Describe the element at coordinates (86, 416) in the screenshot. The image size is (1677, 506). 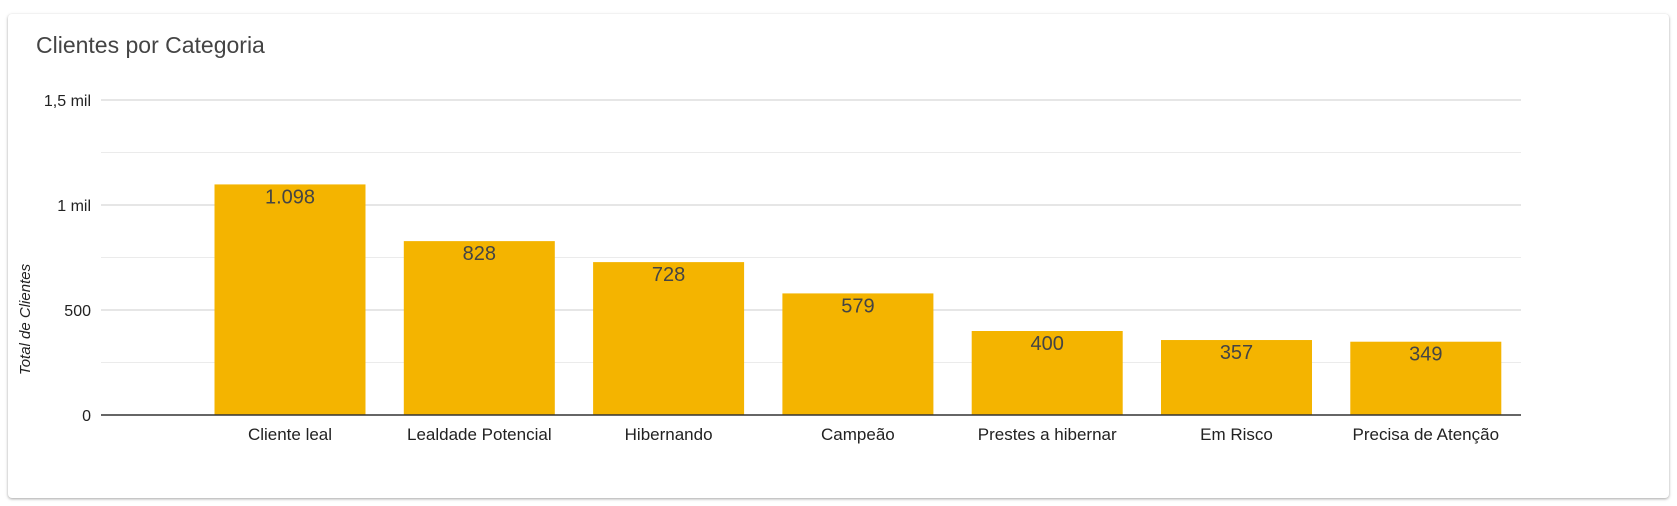
I see `y-tick-label: 0` at that location.